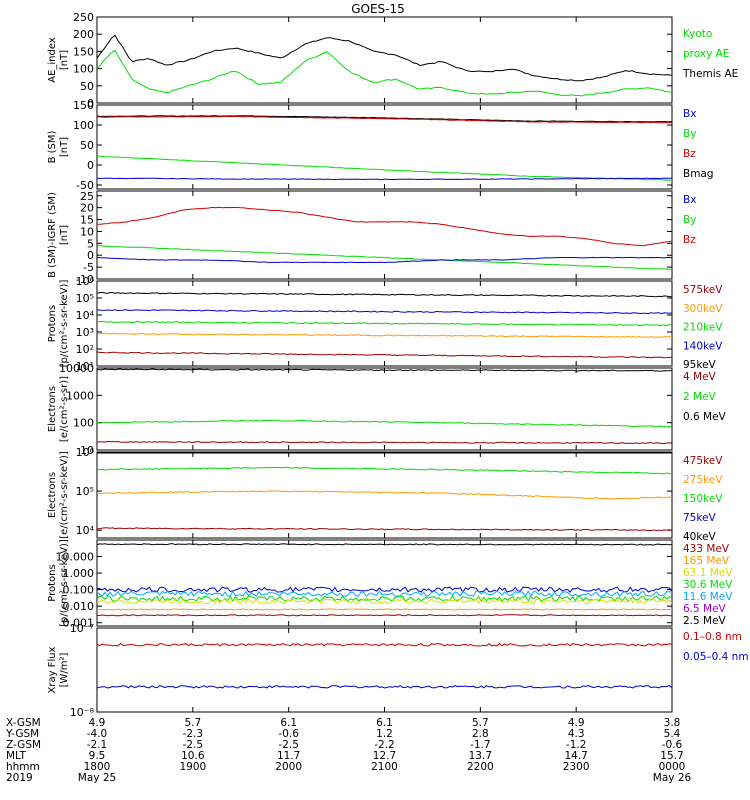  Describe the element at coordinates (75, 557) in the screenshot. I see `y-tick-label: 10.000` at that location.